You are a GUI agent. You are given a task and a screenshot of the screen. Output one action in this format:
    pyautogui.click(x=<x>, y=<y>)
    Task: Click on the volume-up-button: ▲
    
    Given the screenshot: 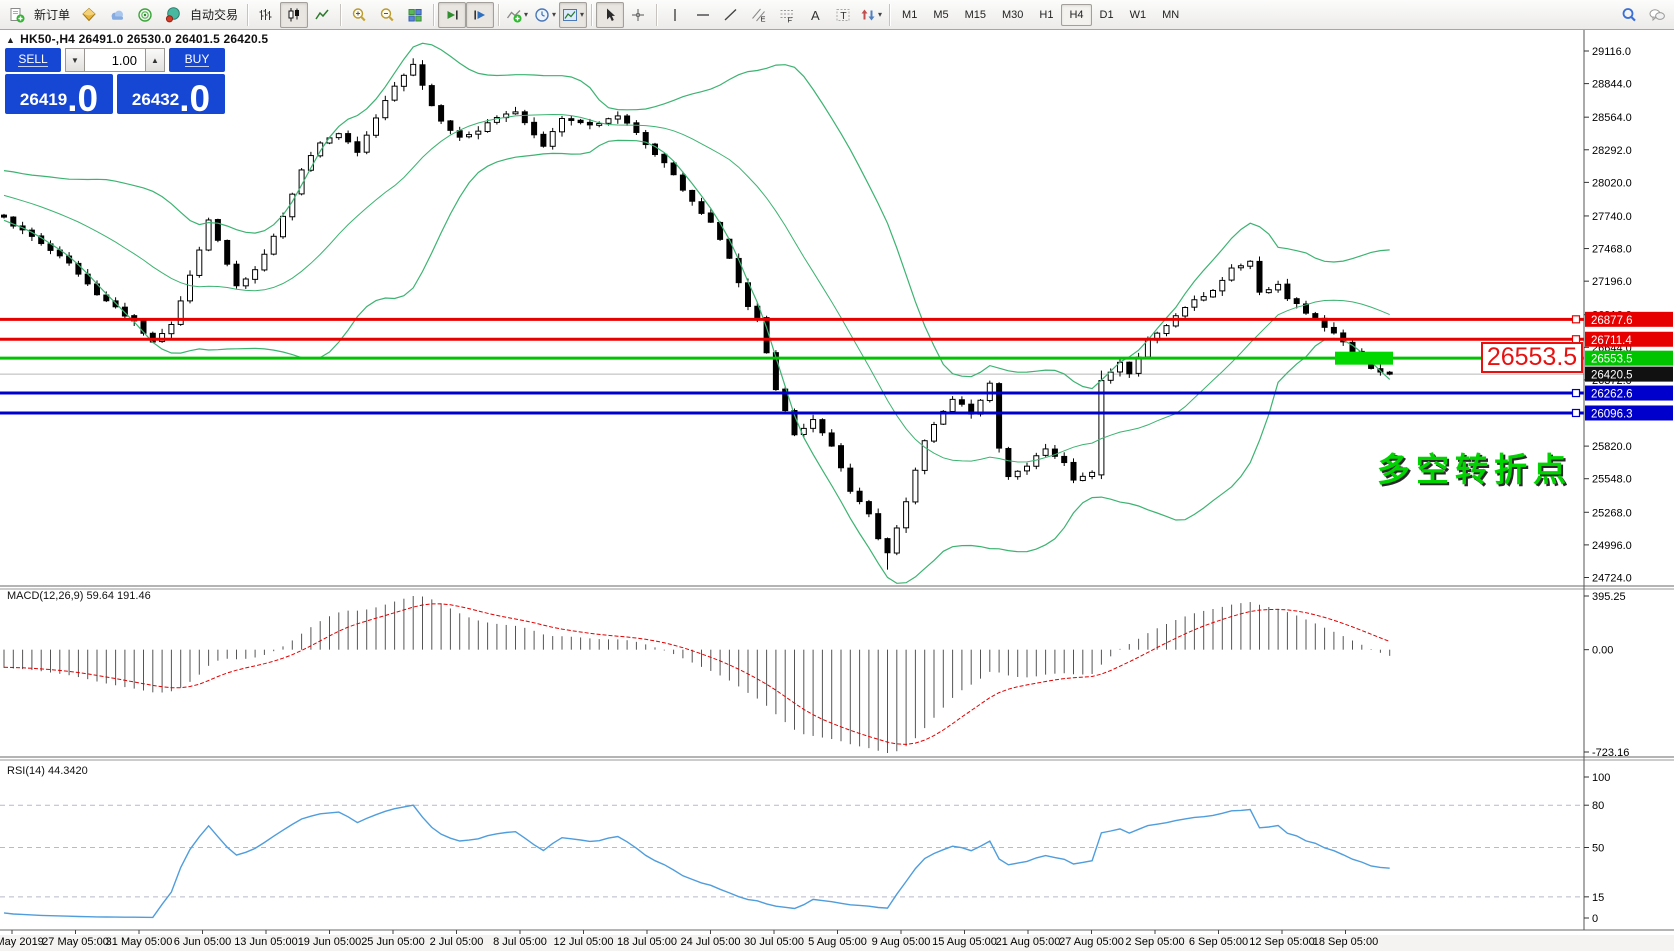 What is the action you would take?
    pyautogui.click(x=155, y=60)
    